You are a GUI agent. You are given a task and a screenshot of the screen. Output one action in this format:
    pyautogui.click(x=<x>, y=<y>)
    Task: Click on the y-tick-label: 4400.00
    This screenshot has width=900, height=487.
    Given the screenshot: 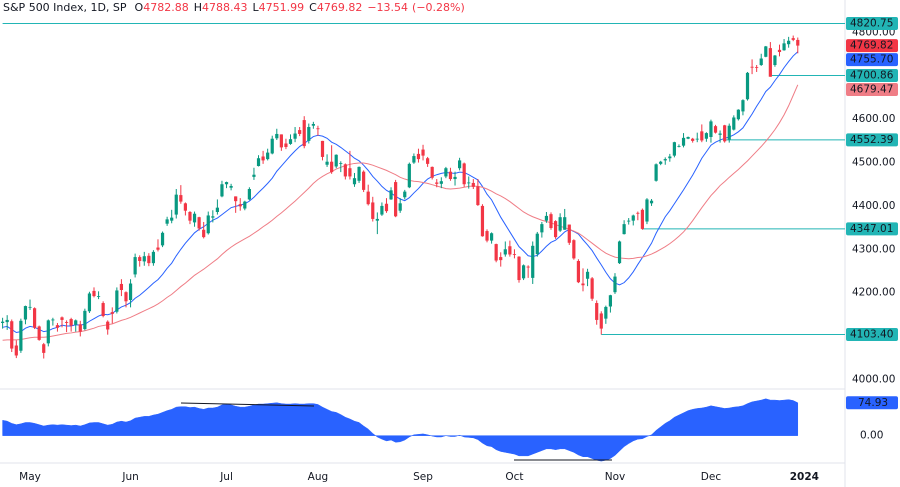 What is the action you would take?
    pyautogui.click(x=873, y=206)
    